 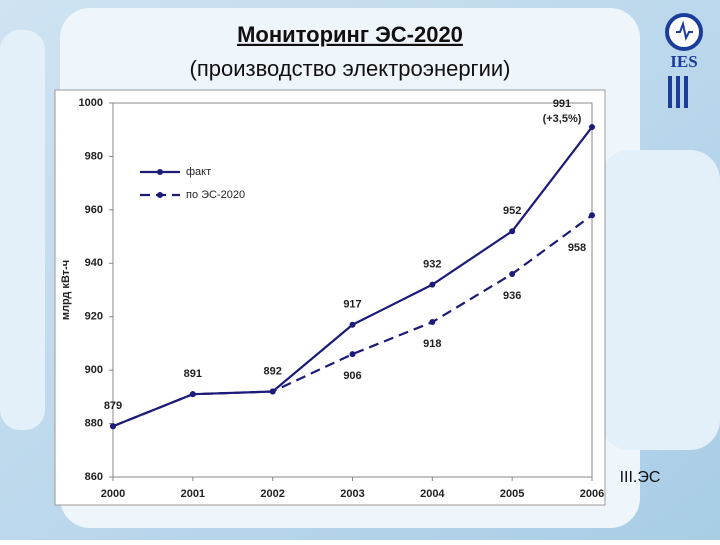 What do you see at coordinates (577, 248) in the screenshot?
I see `data-label: 958` at bounding box center [577, 248].